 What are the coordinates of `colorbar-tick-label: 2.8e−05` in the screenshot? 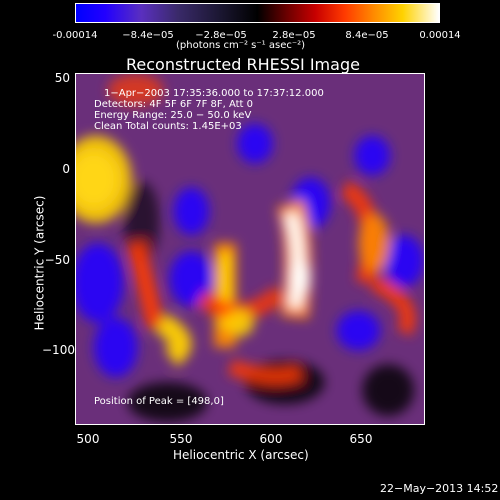 It's located at (294, 35).